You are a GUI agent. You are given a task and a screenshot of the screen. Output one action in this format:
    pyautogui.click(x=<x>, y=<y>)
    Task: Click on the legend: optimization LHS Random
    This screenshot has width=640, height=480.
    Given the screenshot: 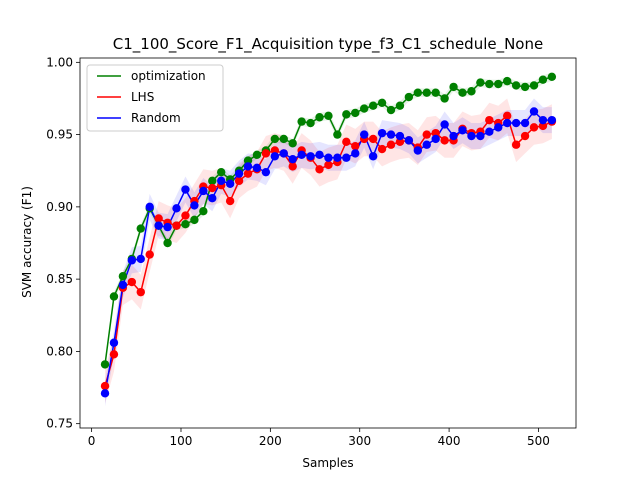 What is the action you would take?
    pyautogui.click(x=155, y=98)
    